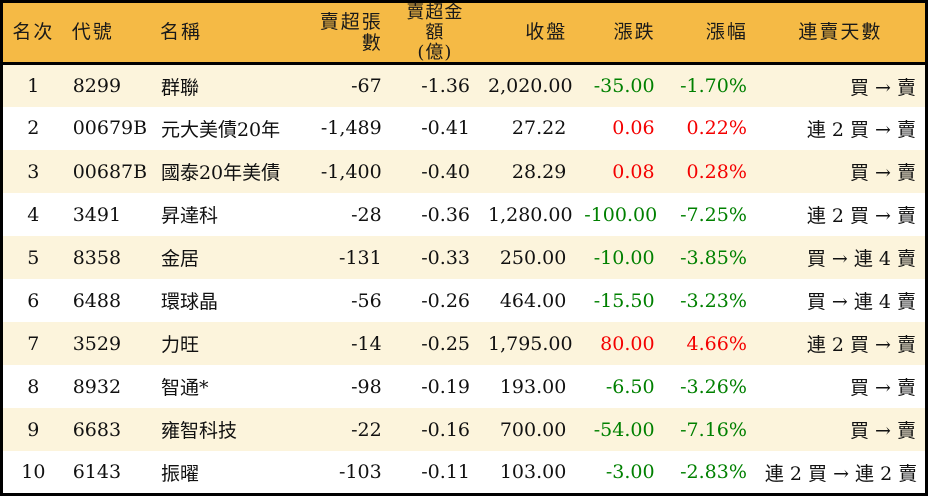 This screenshot has width=928, height=496. Describe the element at coordinates (179, 345) in the screenshot. I see `cell-name: 力旺` at that location.